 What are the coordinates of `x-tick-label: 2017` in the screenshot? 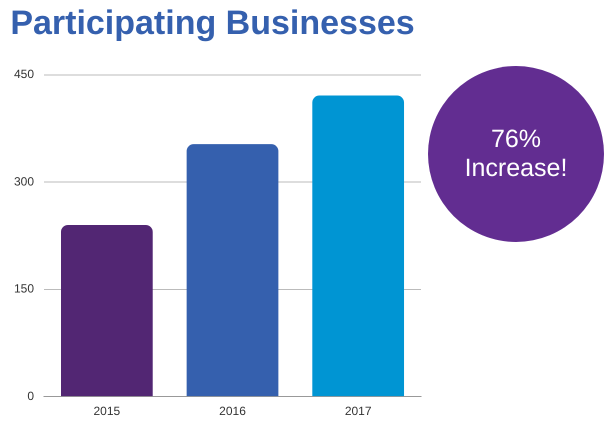 It's located at (358, 411).